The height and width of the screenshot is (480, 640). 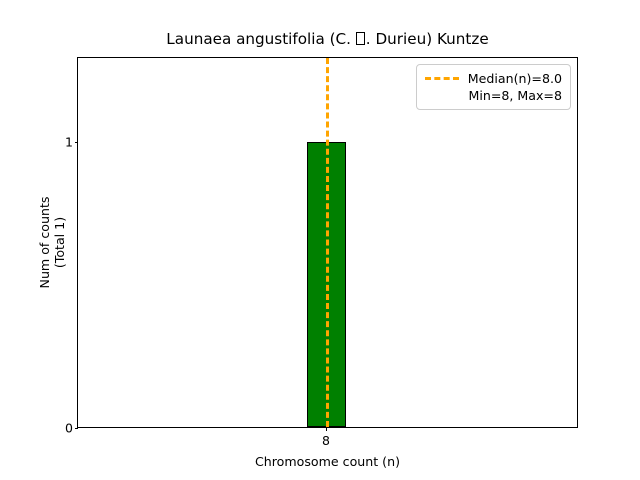 I want to click on y-axis-label: Num of counts (Total 1), so click(x=52, y=242).